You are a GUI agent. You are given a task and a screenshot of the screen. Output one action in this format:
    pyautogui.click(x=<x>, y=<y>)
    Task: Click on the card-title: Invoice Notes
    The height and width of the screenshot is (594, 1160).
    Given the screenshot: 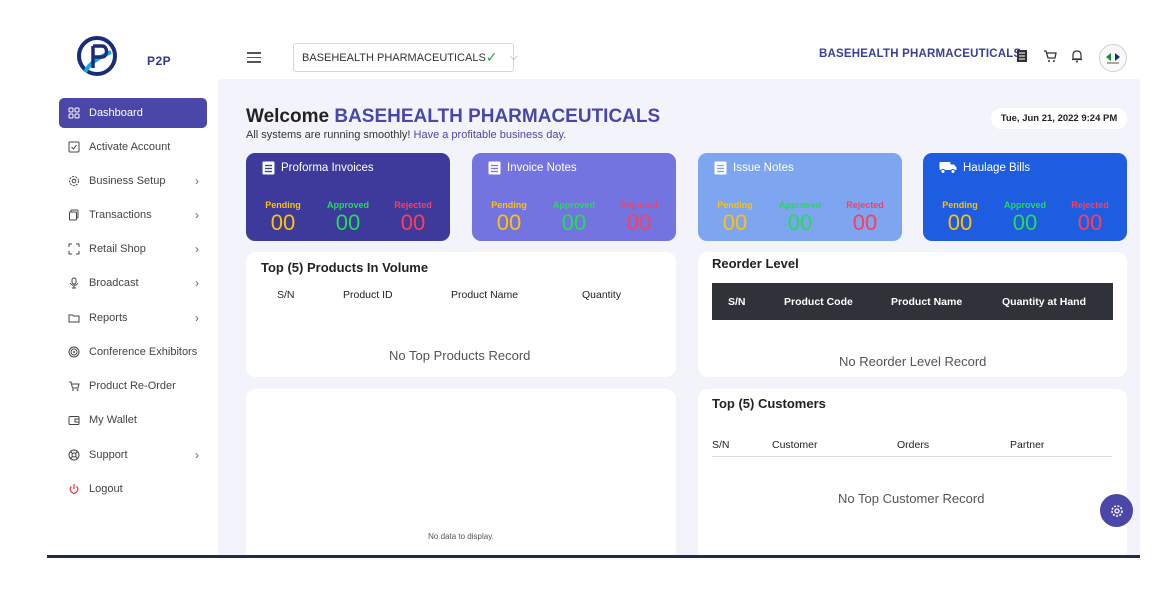 What is the action you would take?
    pyautogui.click(x=532, y=168)
    